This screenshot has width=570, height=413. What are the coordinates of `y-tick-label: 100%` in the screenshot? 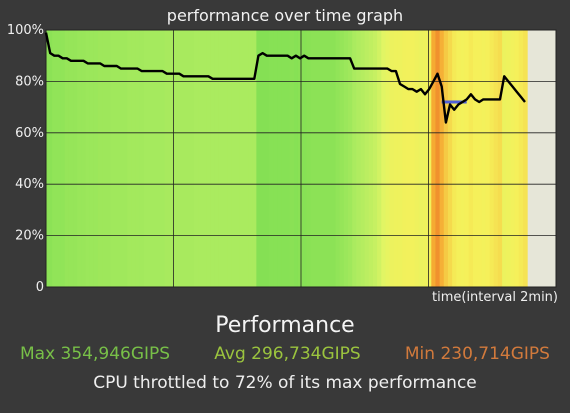 It's located at (25, 30).